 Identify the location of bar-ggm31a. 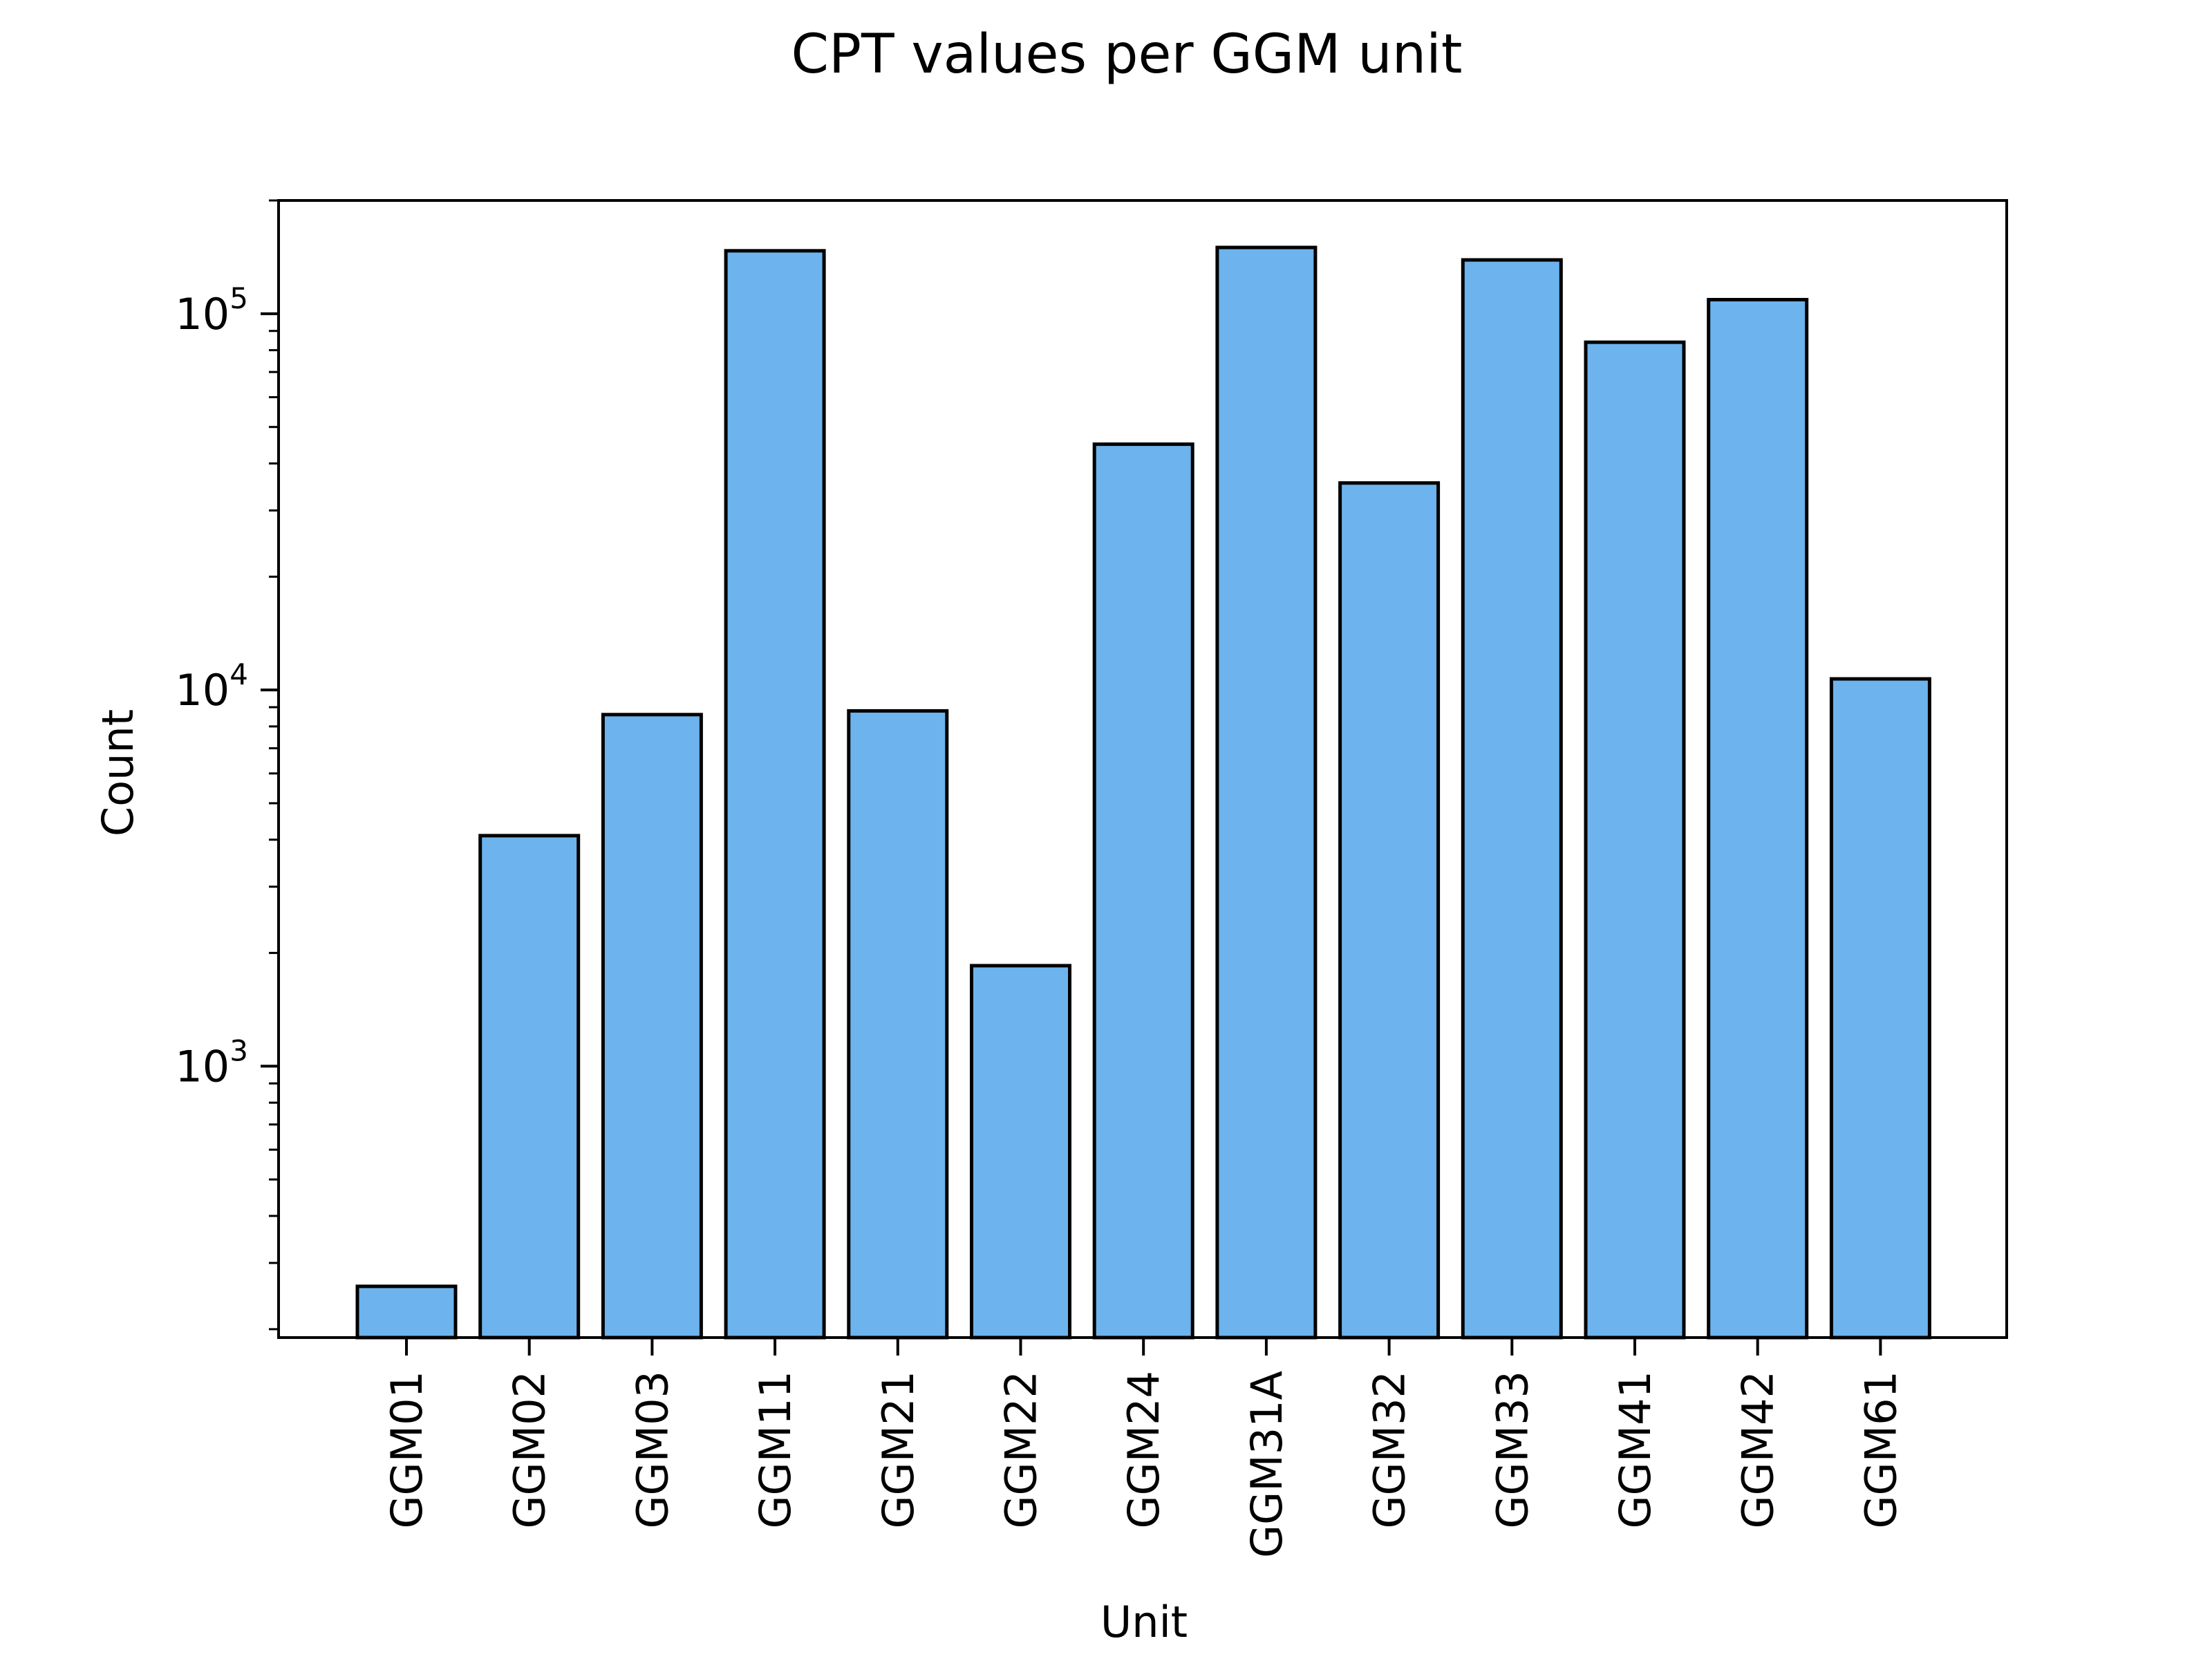
(1267, 793).